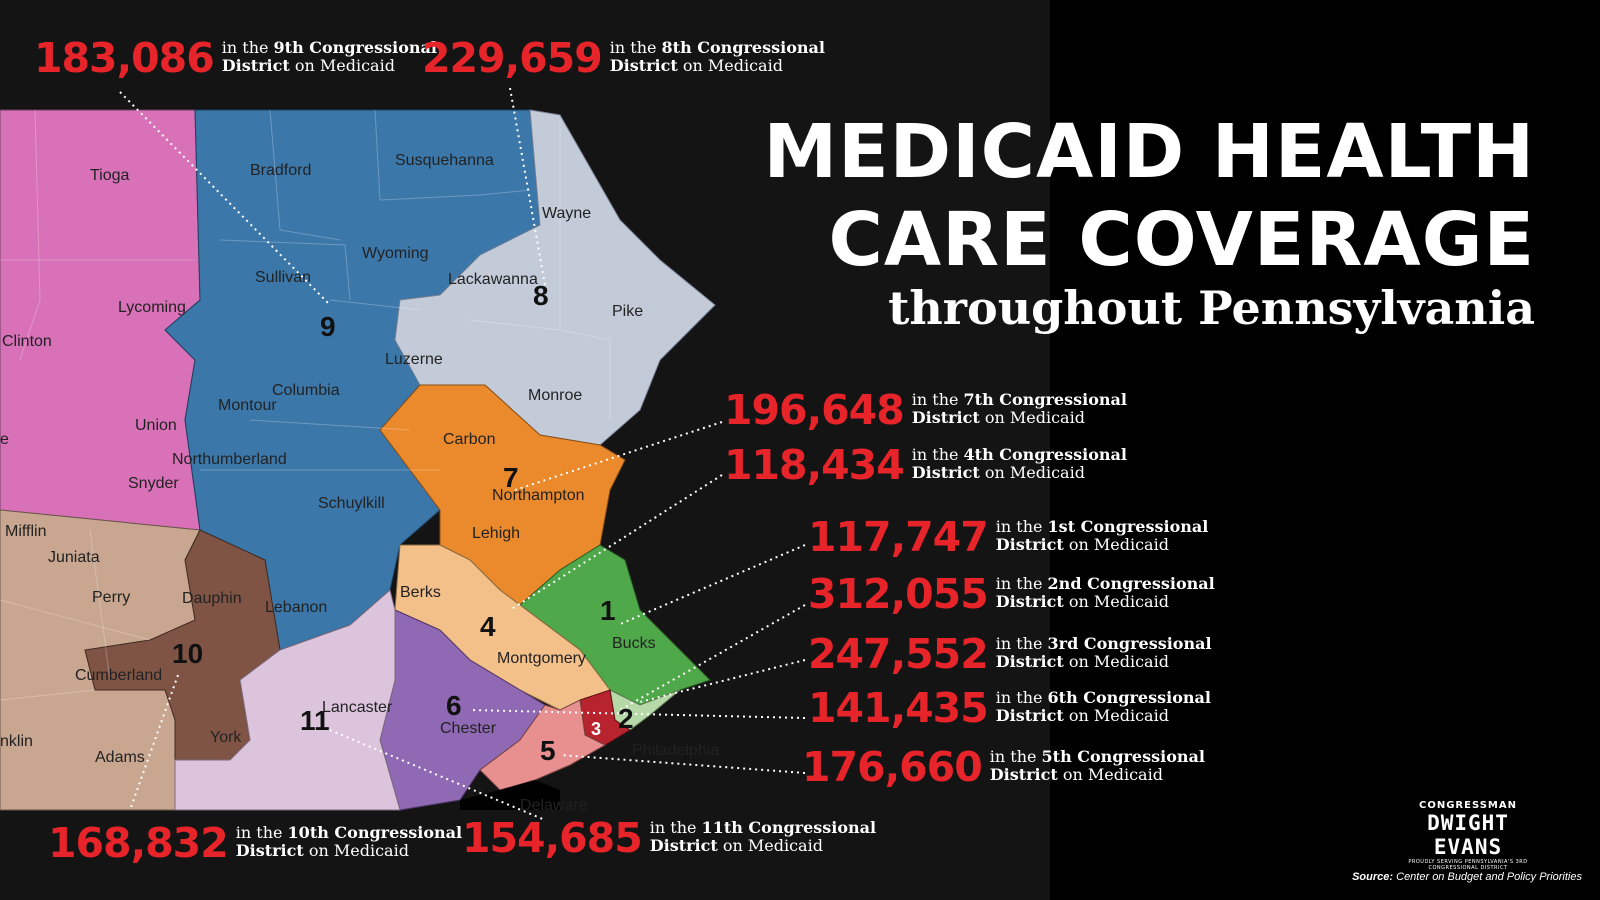 The width and height of the screenshot is (1600, 900). I want to click on county-label: Delaware, so click(554, 805).